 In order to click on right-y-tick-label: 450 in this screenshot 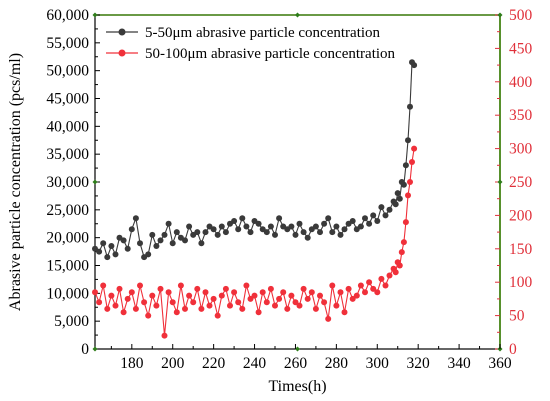, I will do `click(521, 48)`.